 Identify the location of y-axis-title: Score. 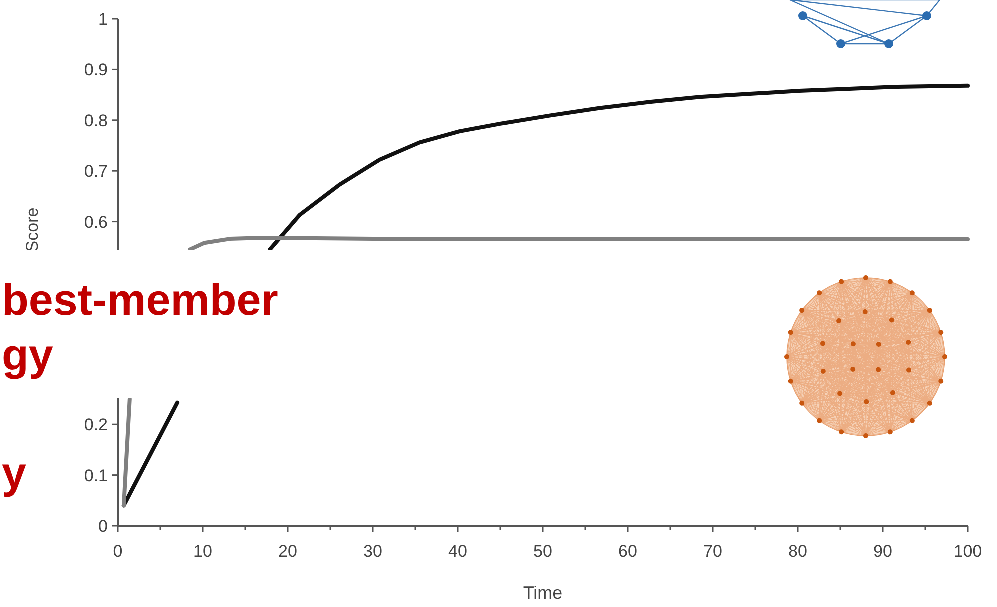
(32, 230).